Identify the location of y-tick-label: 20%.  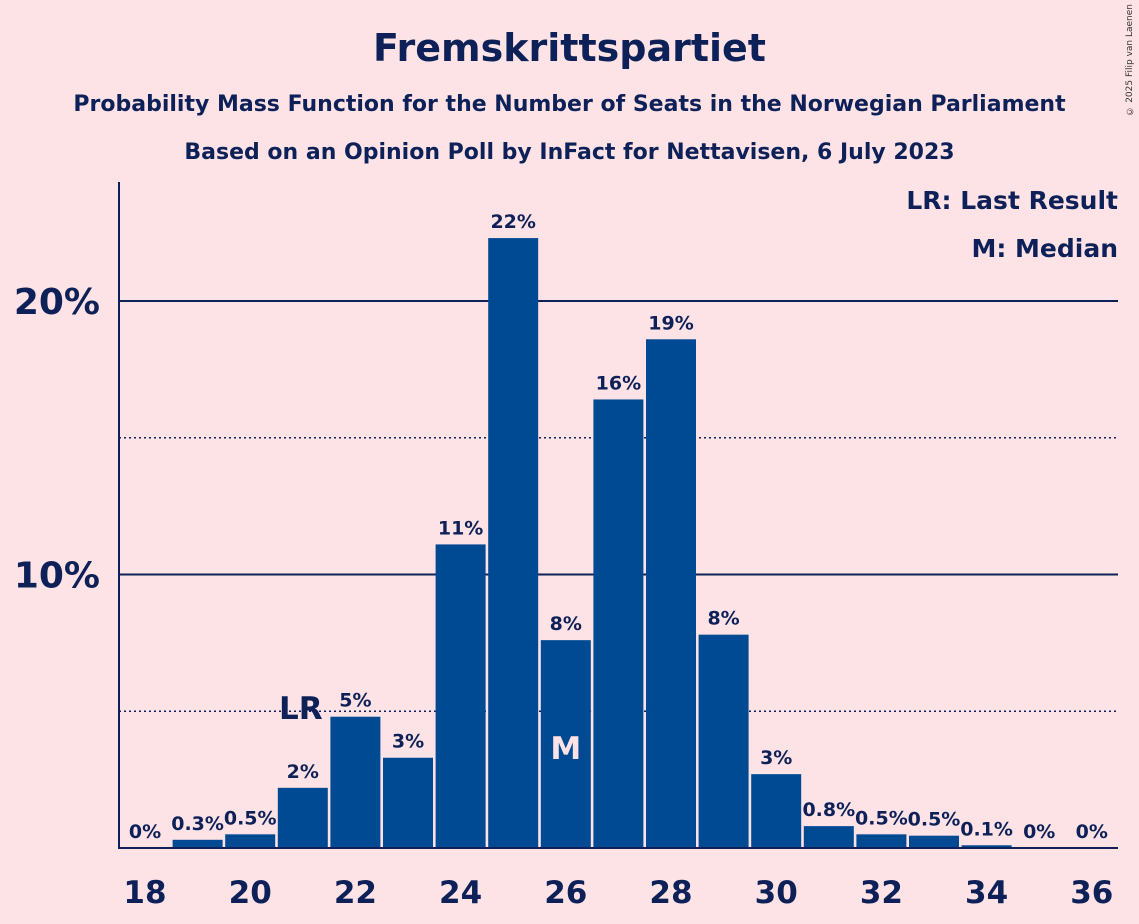
(57, 302).